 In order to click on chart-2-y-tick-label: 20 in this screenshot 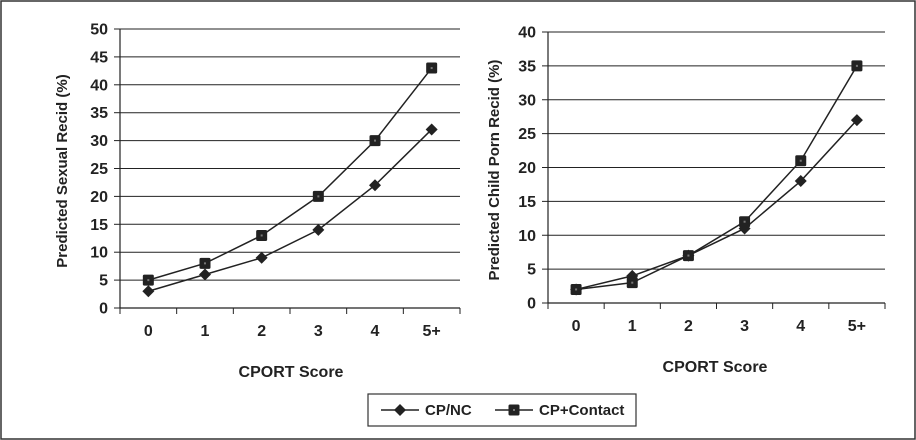, I will do `click(527, 168)`.